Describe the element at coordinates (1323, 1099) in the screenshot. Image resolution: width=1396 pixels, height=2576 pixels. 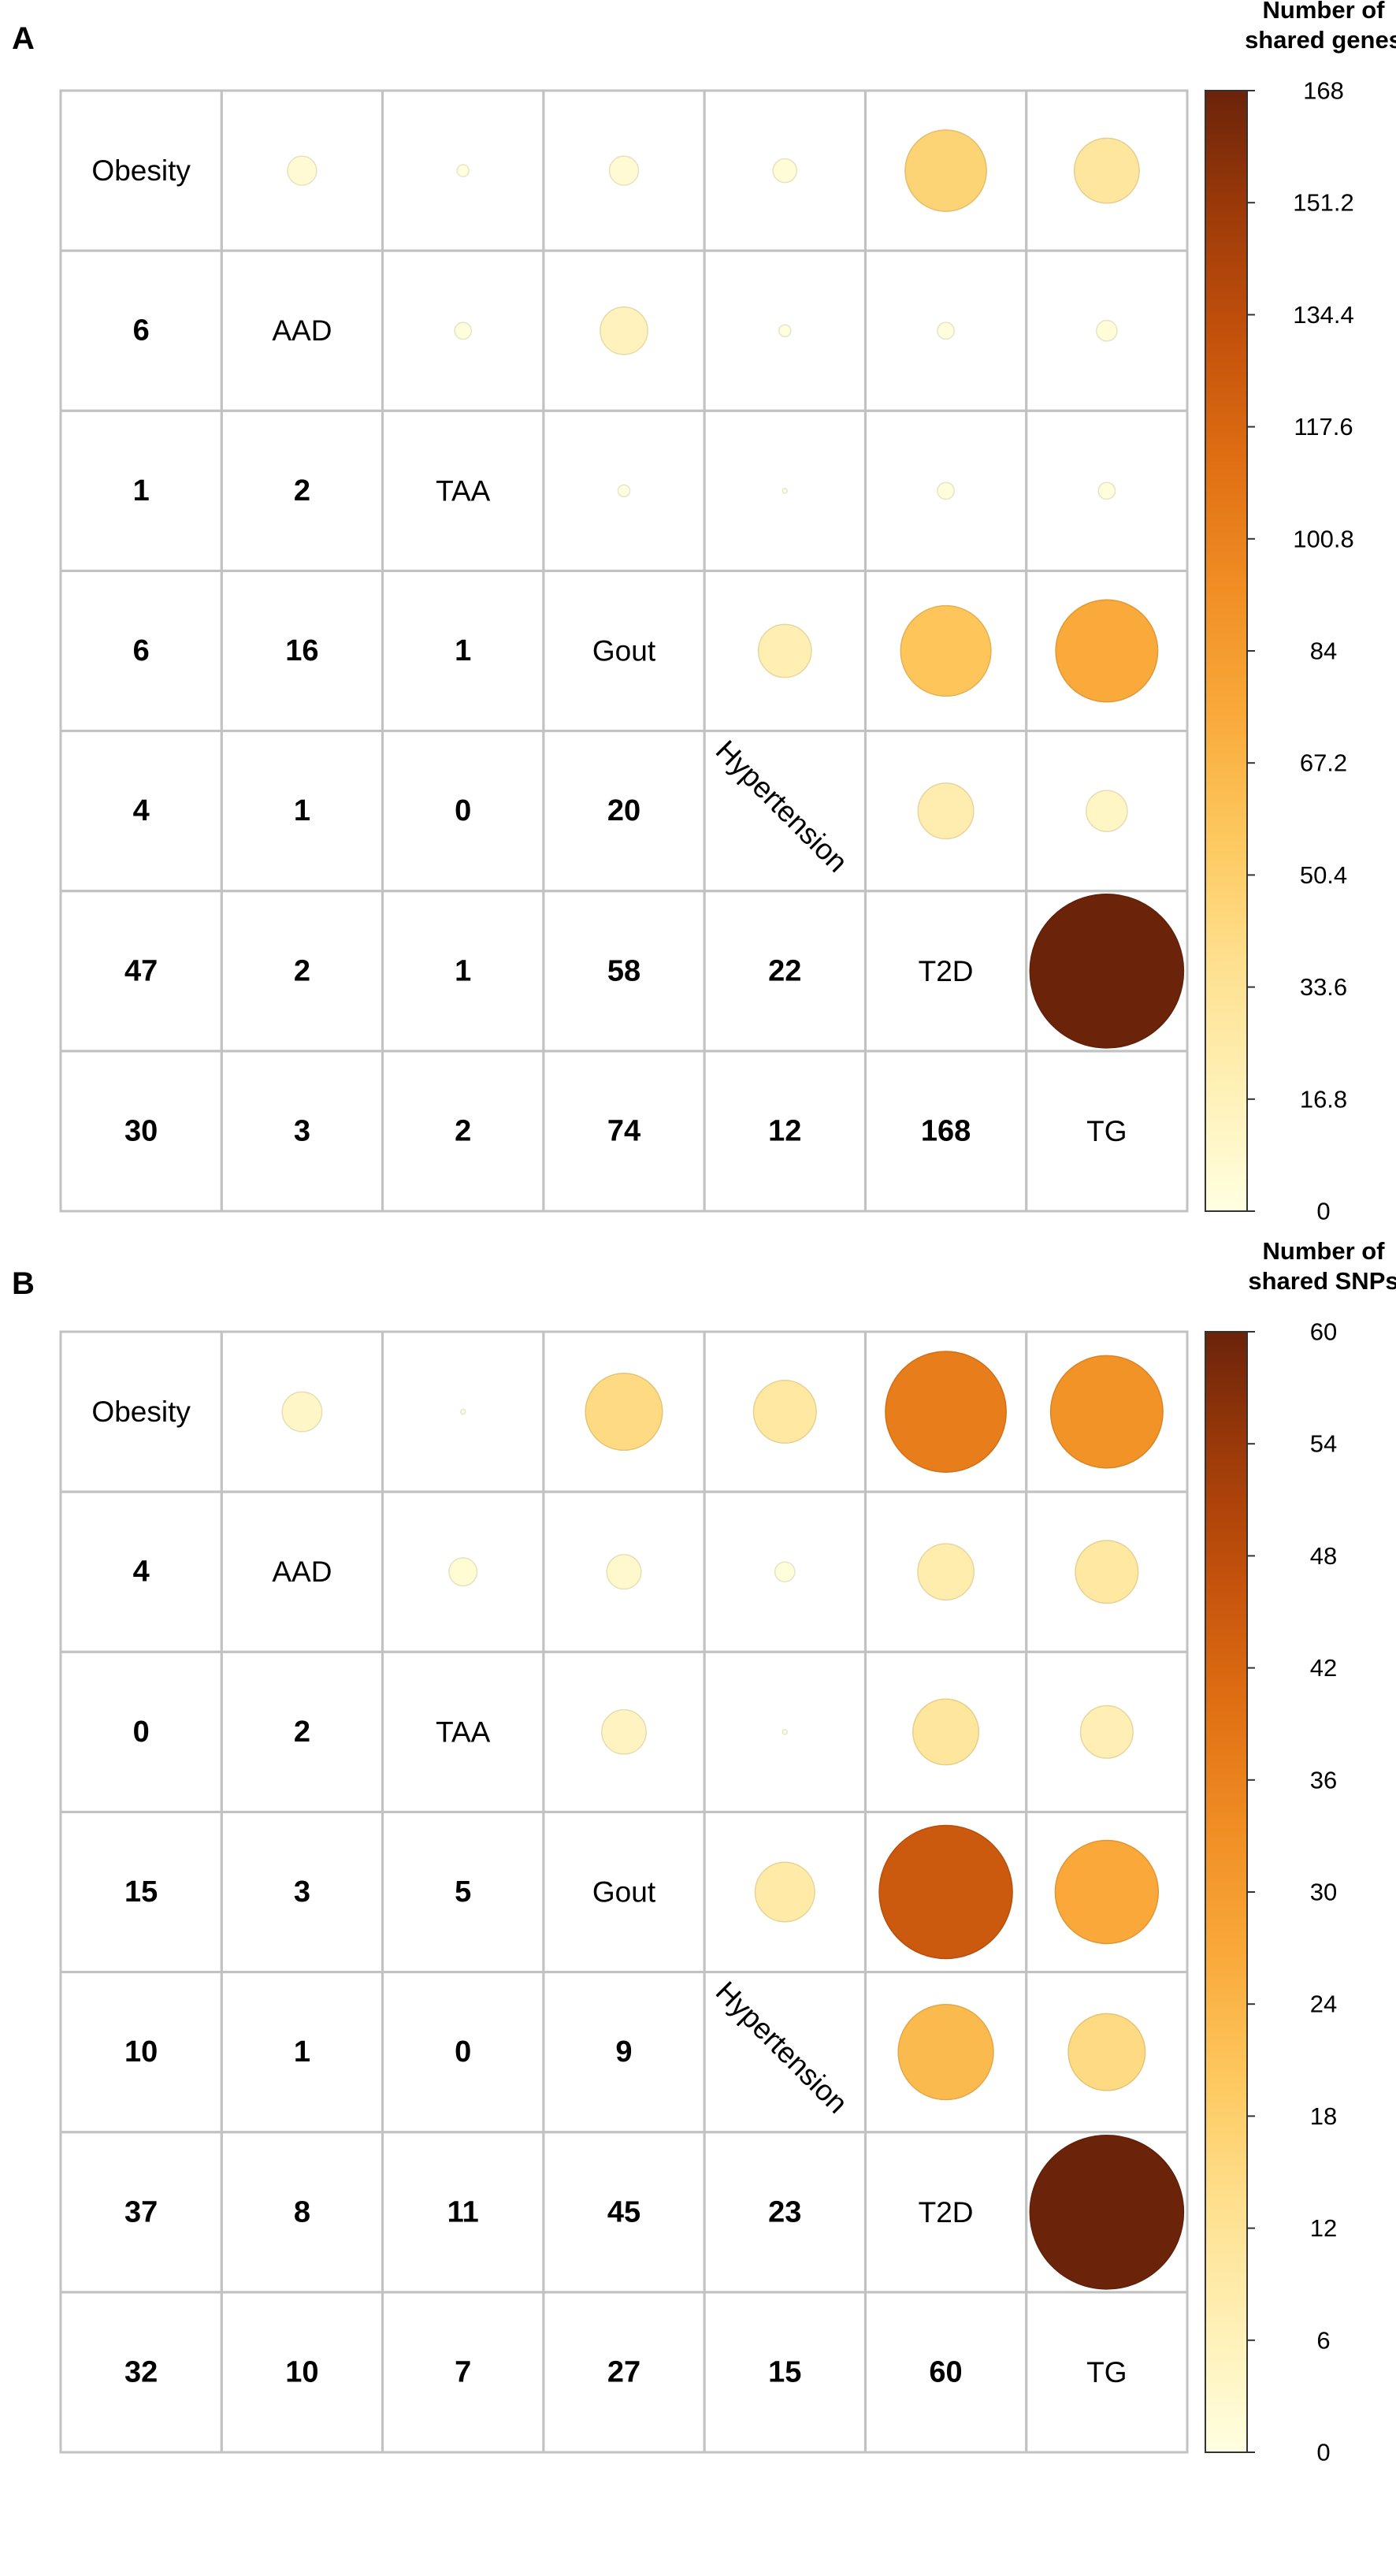
I see `colorbar-tick-label: 16.8` at that location.